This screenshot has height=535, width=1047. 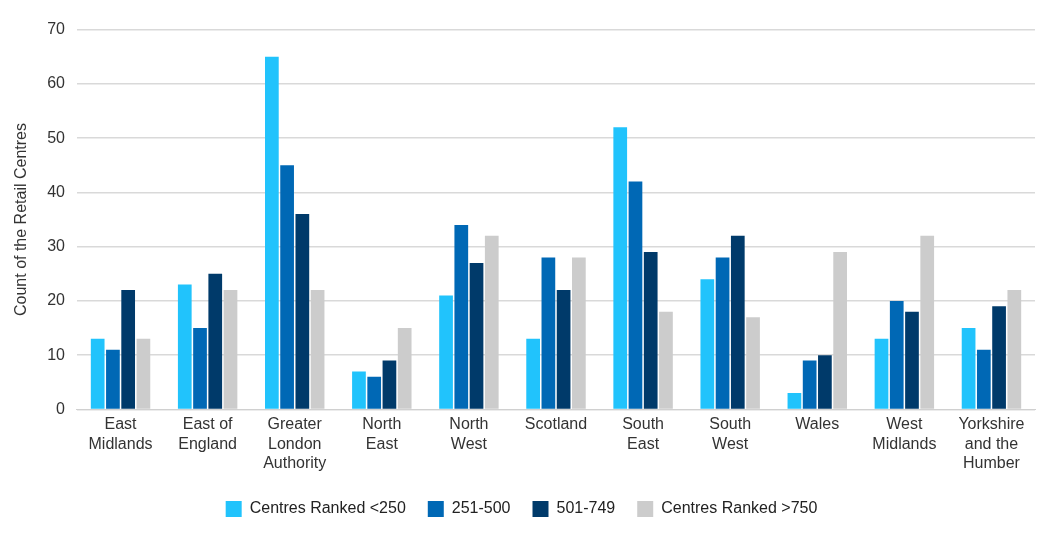 What do you see at coordinates (56, 354) in the screenshot?
I see `y-tick-label: 10` at bounding box center [56, 354].